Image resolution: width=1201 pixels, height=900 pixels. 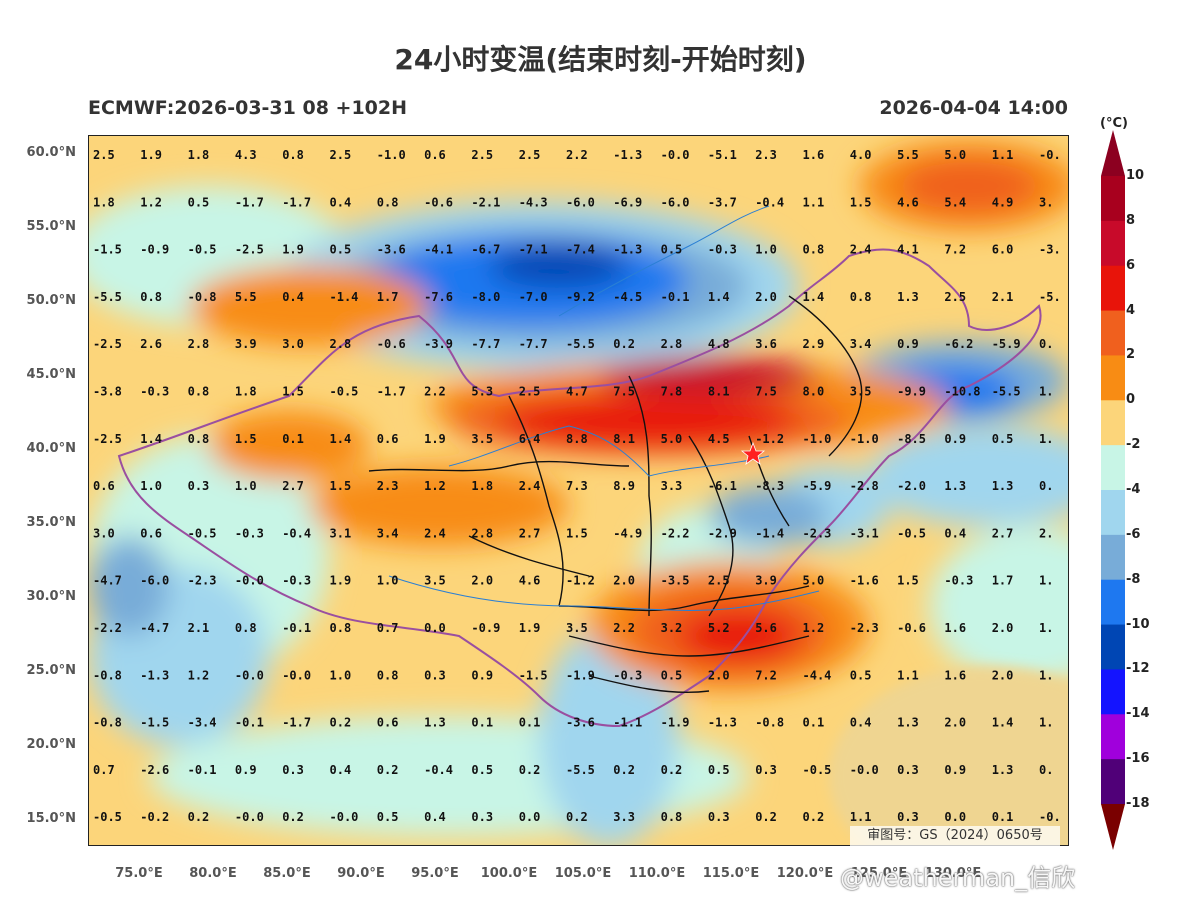 I want to click on grid-value: 3.9, so click(x=766, y=581).